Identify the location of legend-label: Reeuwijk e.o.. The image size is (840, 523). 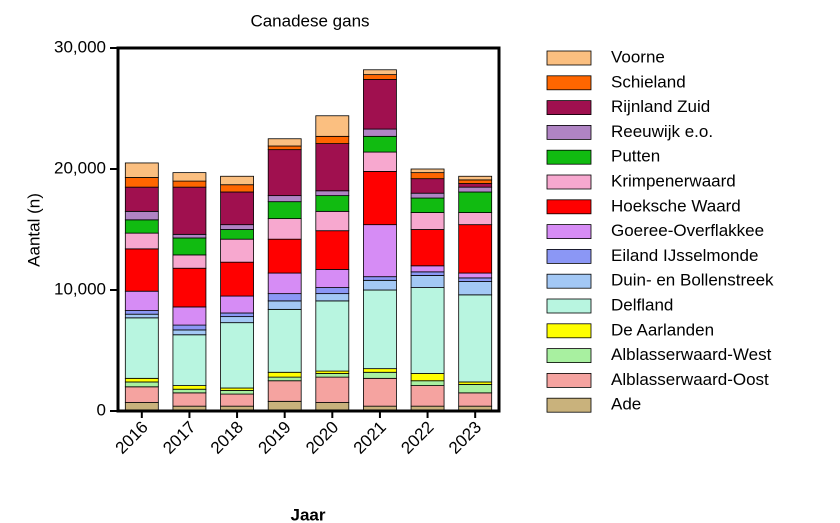
(662, 131).